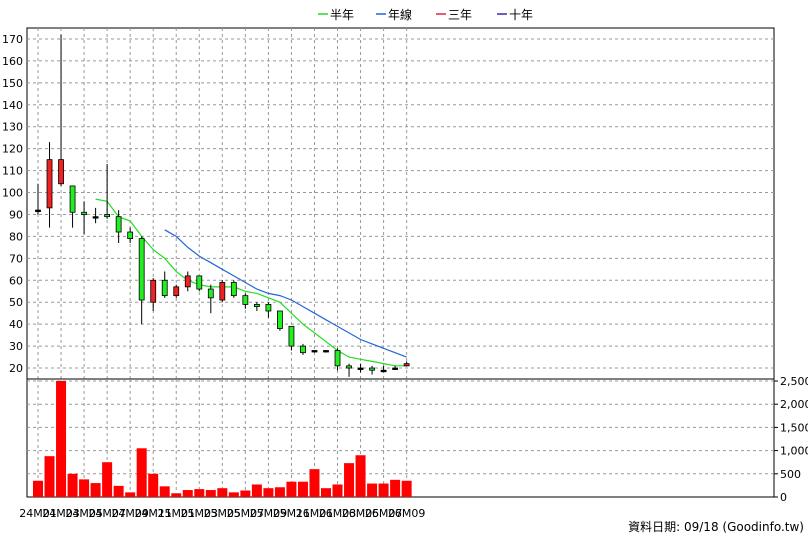  I want to click on candle-26M04, so click(349, 370).